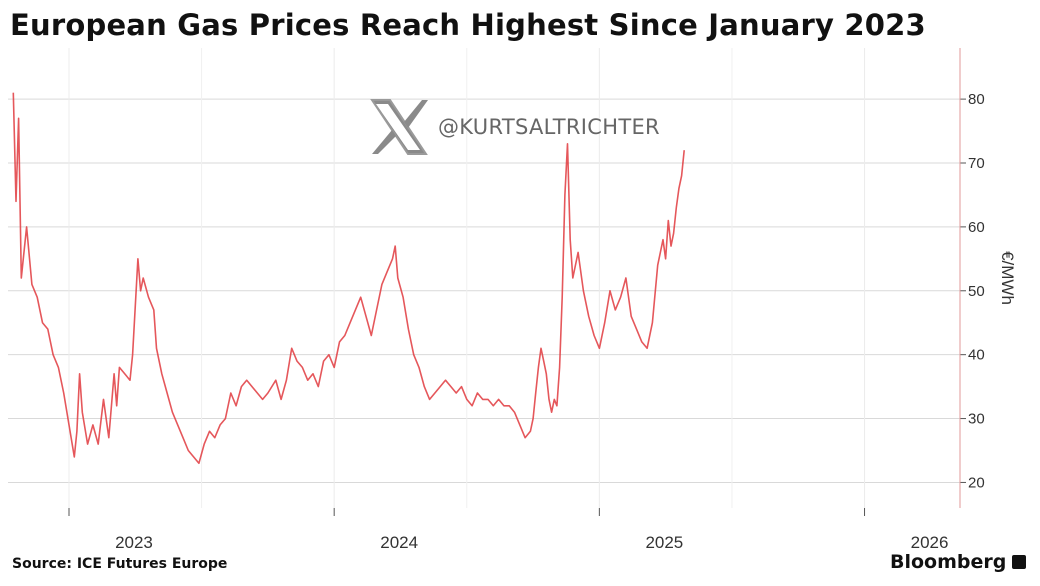  Describe the element at coordinates (531, 542) in the screenshot. I see `x-tick-labels: 2023 2024 2025 2026` at that location.